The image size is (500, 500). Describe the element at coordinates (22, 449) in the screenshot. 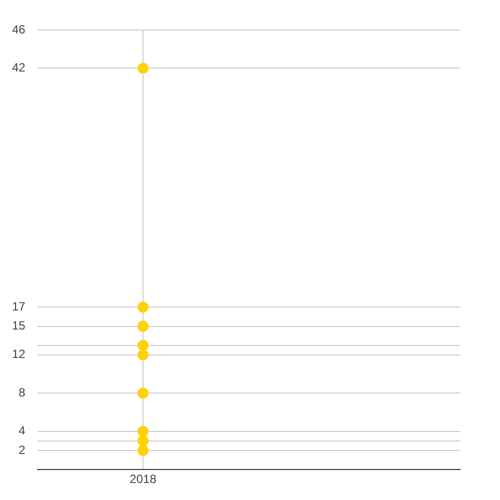

I see `y-tick-label: 2` at that location.